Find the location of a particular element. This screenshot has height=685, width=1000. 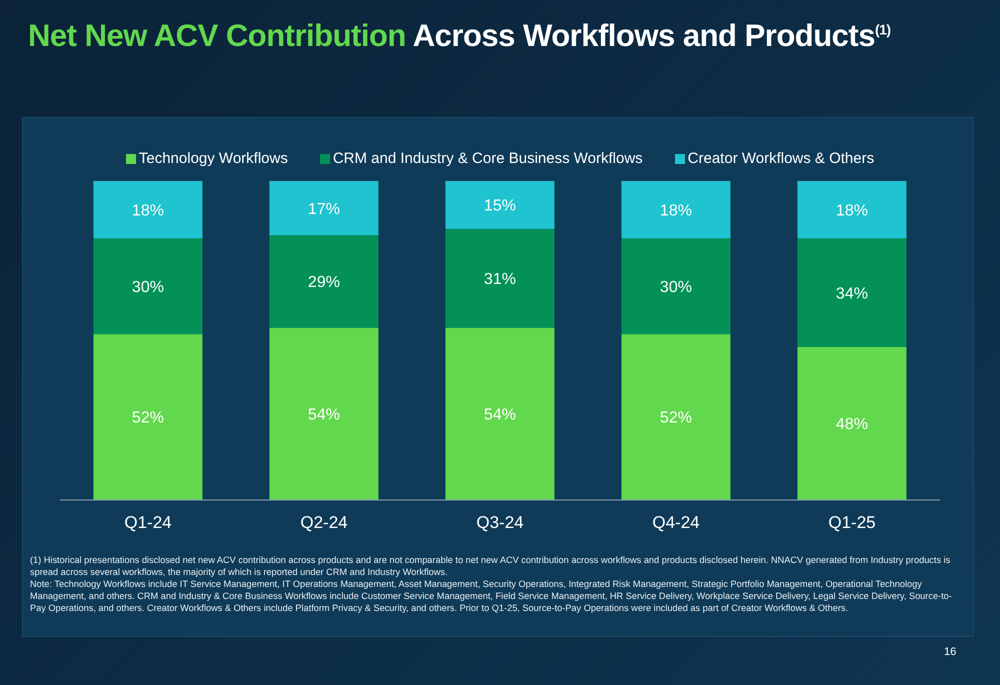

text: 16 is located at coordinates (950, 652).